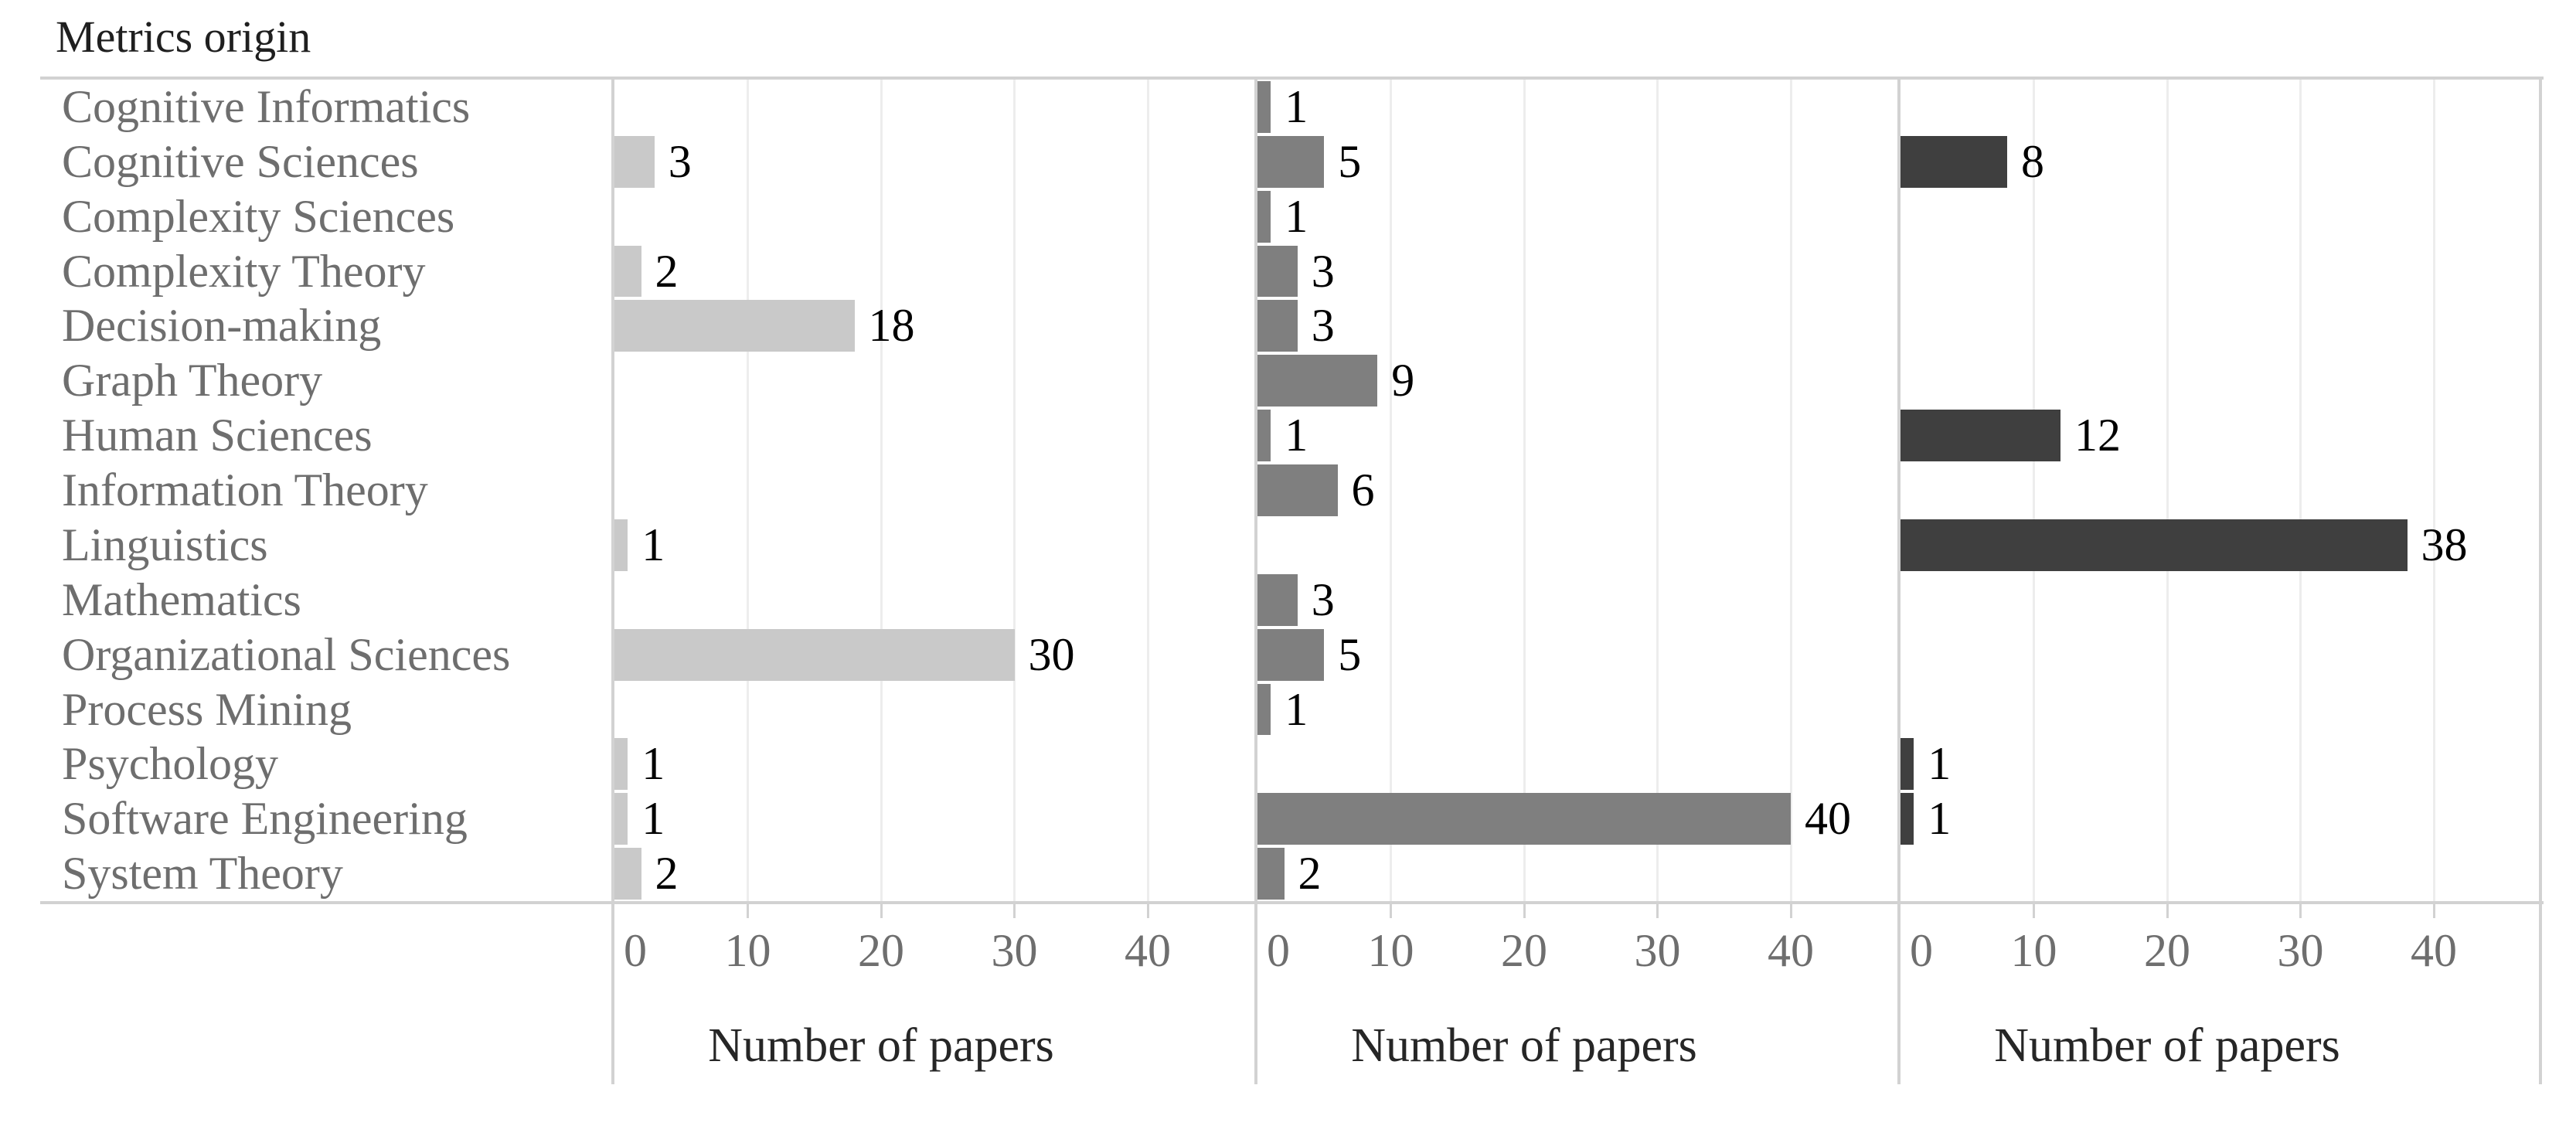  What do you see at coordinates (1403, 381) in the screenshot?
I see `value-label: 9` at bounding box center [1403, 381].